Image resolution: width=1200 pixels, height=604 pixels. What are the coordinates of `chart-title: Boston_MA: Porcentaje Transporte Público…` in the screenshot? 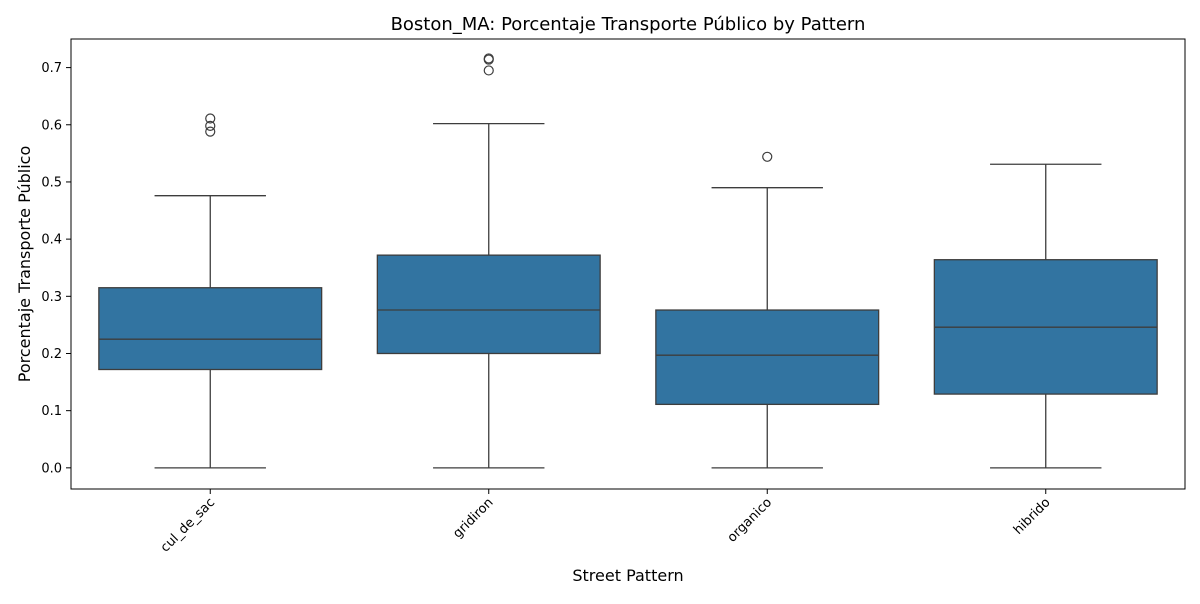 It's located at (628, 24).